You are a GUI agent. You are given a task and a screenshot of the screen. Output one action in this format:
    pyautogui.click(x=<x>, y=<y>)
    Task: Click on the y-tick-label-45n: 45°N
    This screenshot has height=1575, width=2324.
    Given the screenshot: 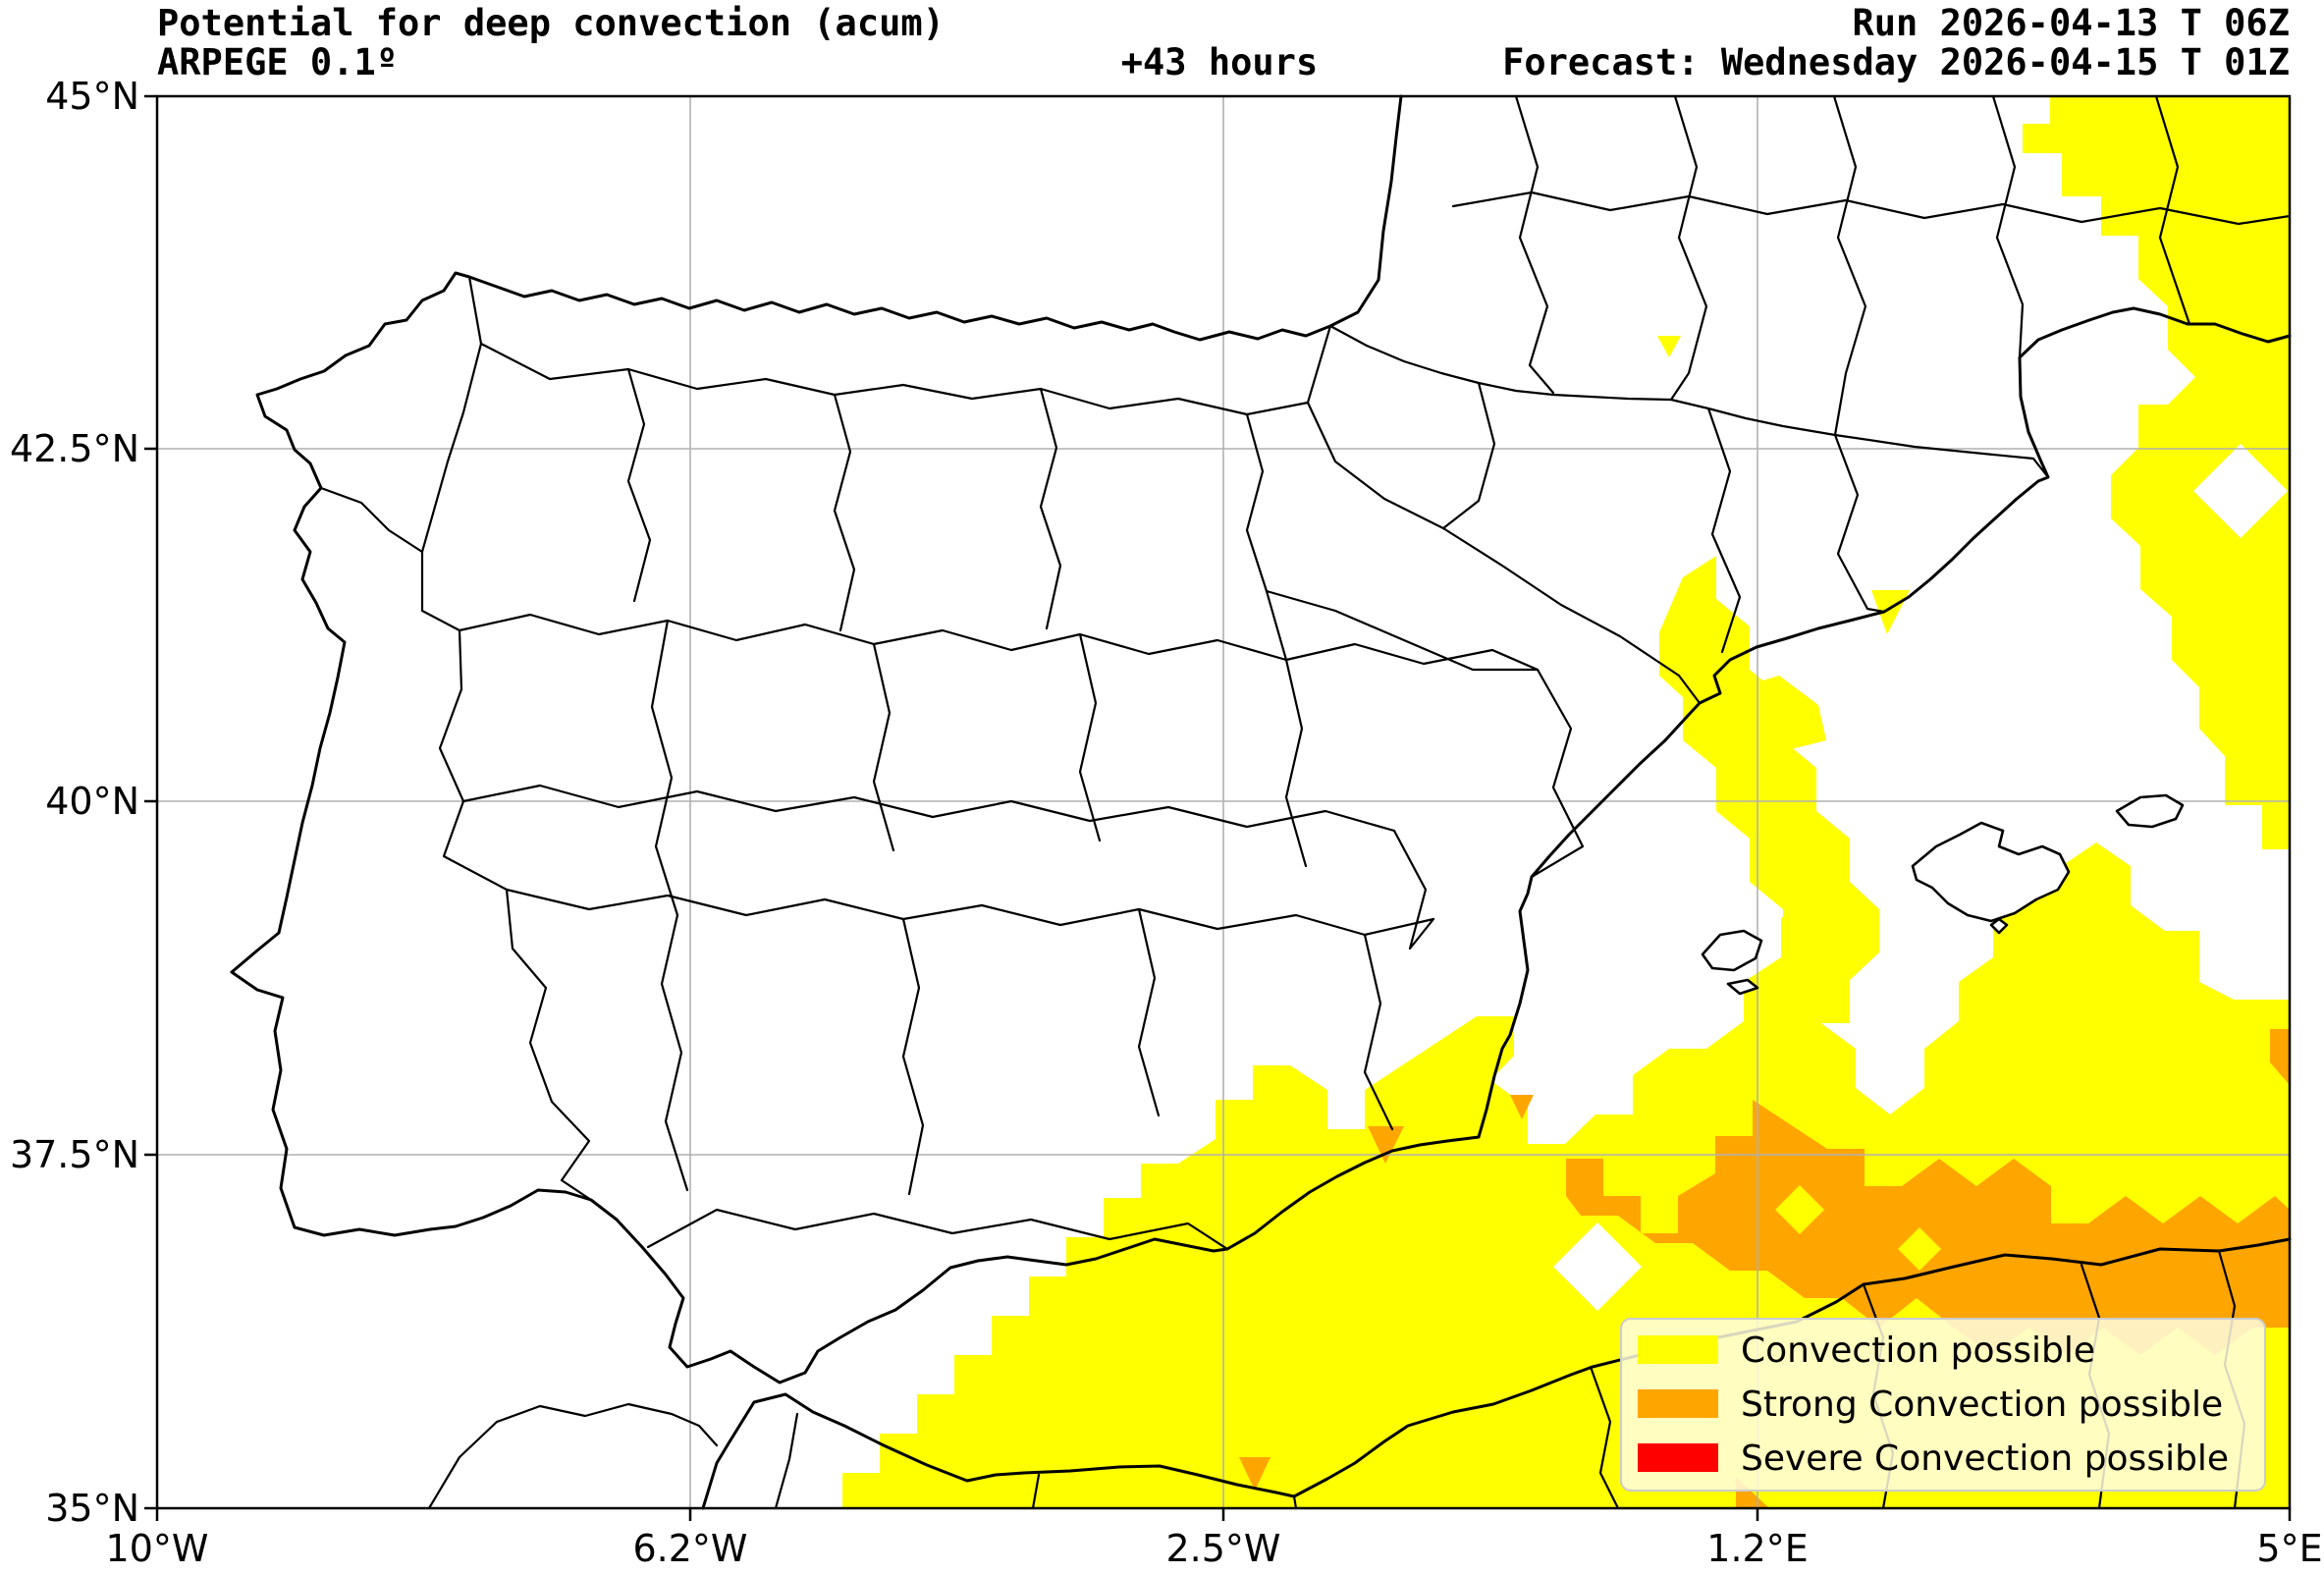 What is the action you would take?
    pyautogui.click(x=92, y=96)
    